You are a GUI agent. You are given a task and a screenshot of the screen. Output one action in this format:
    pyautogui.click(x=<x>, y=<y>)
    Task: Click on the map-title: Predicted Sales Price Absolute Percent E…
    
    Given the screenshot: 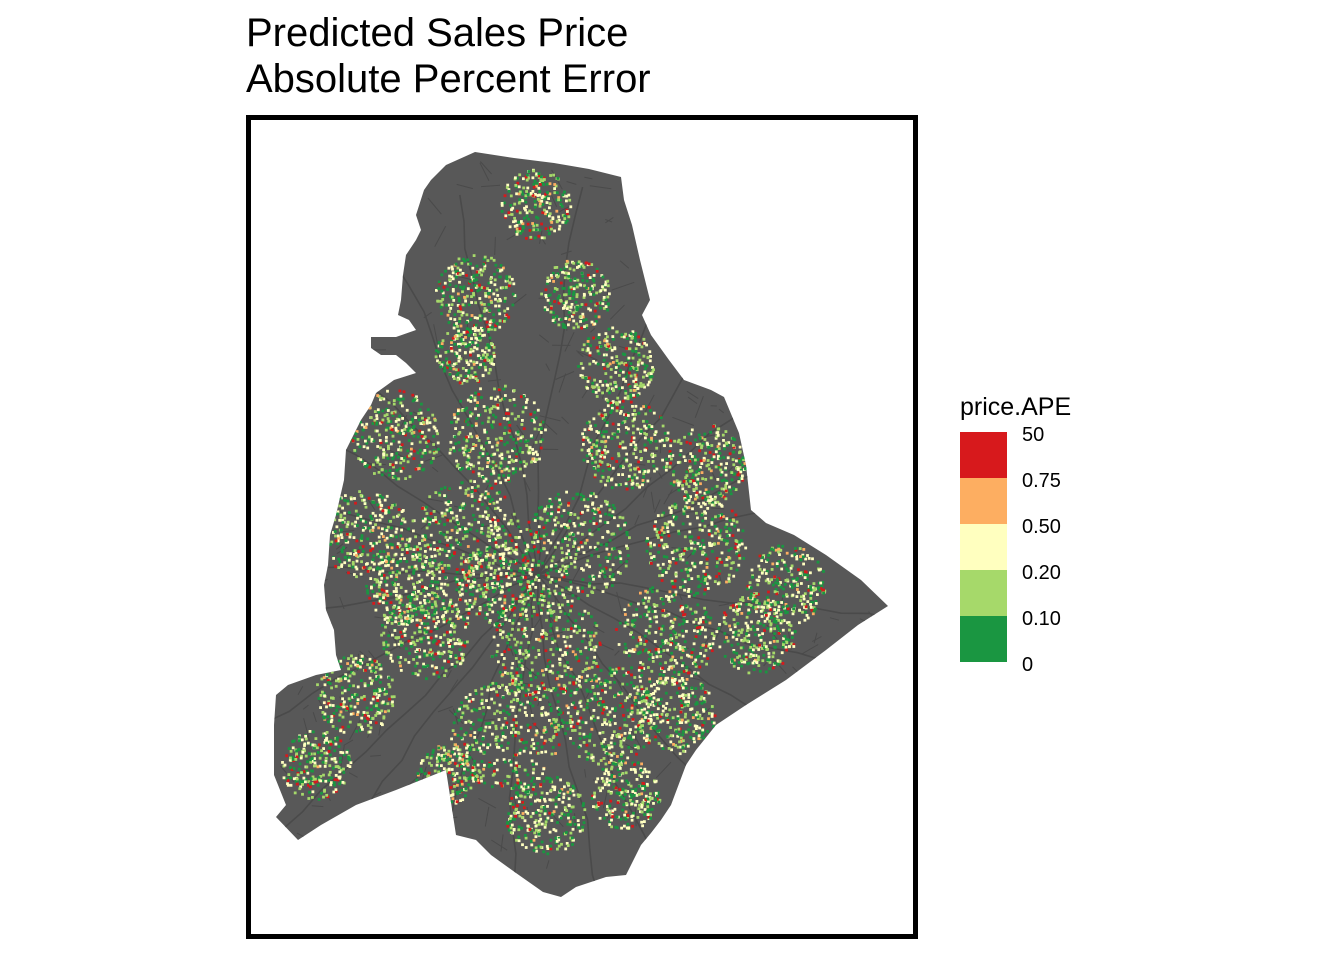 What is the action you would take?
    pyautogui.click(x=448, y=56)
    